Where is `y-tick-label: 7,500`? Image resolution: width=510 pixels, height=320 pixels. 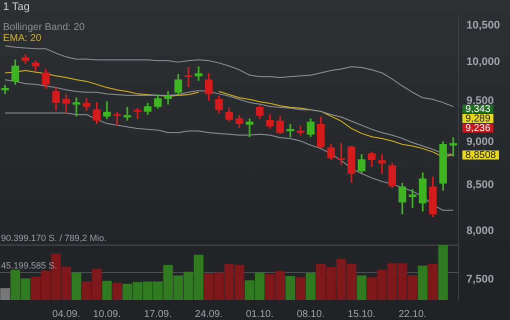
y-tick-label: 7,500 is located at coordinates (480, 280).